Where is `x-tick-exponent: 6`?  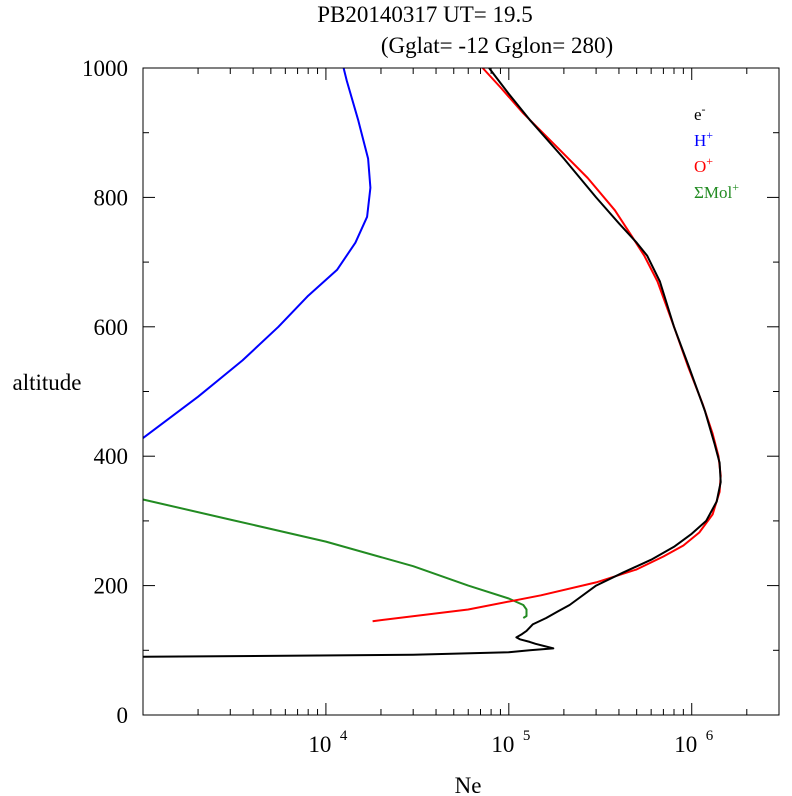
x-tick-exponent: 6 is located at coordinates (710, 736).